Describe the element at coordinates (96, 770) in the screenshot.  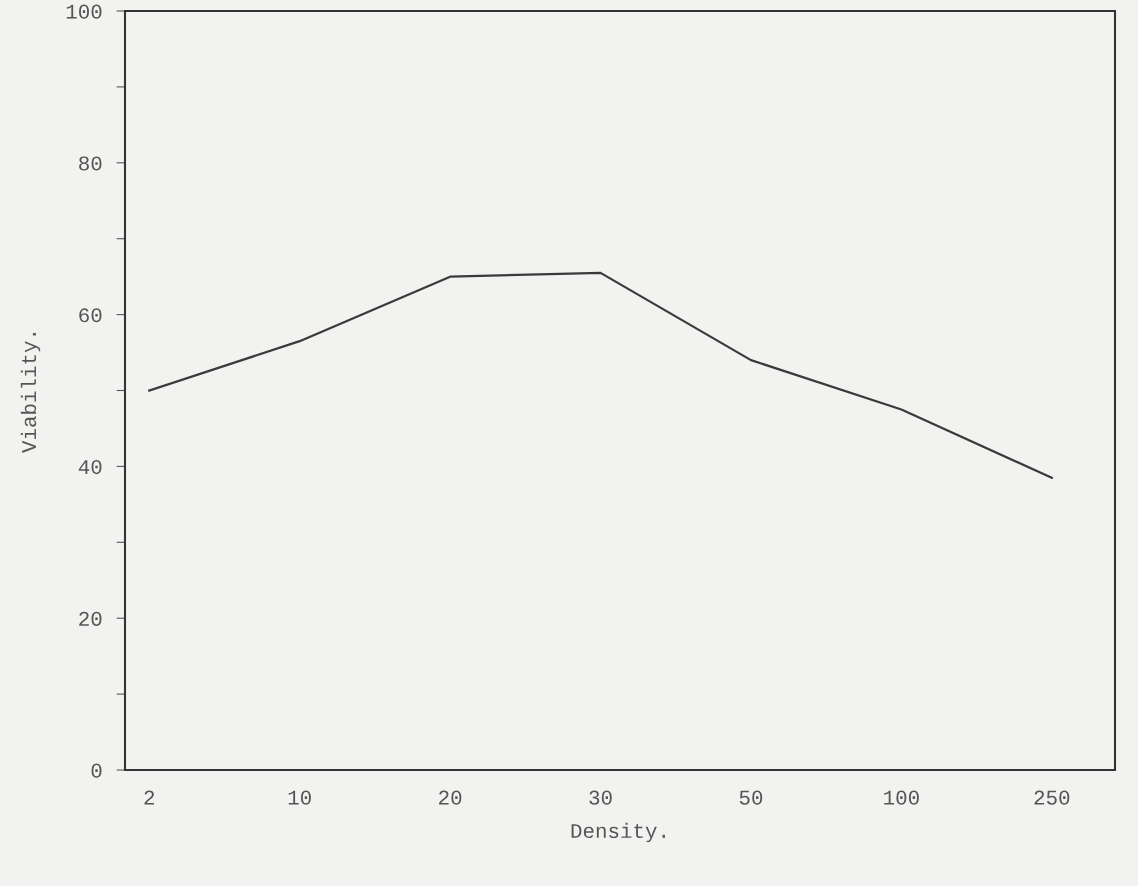
I see `y-tick-label: 0` at that location.